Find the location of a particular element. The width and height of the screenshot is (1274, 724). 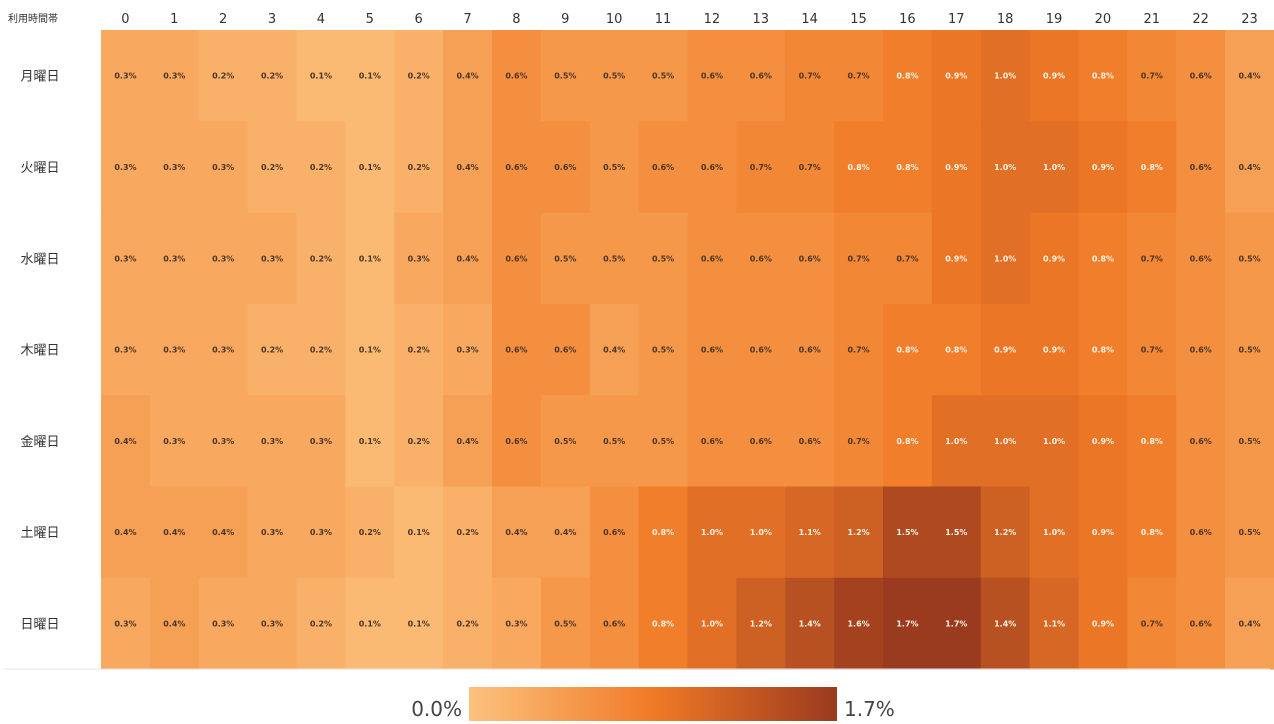

hour-label: 3 is located at coordinates (272, 19).